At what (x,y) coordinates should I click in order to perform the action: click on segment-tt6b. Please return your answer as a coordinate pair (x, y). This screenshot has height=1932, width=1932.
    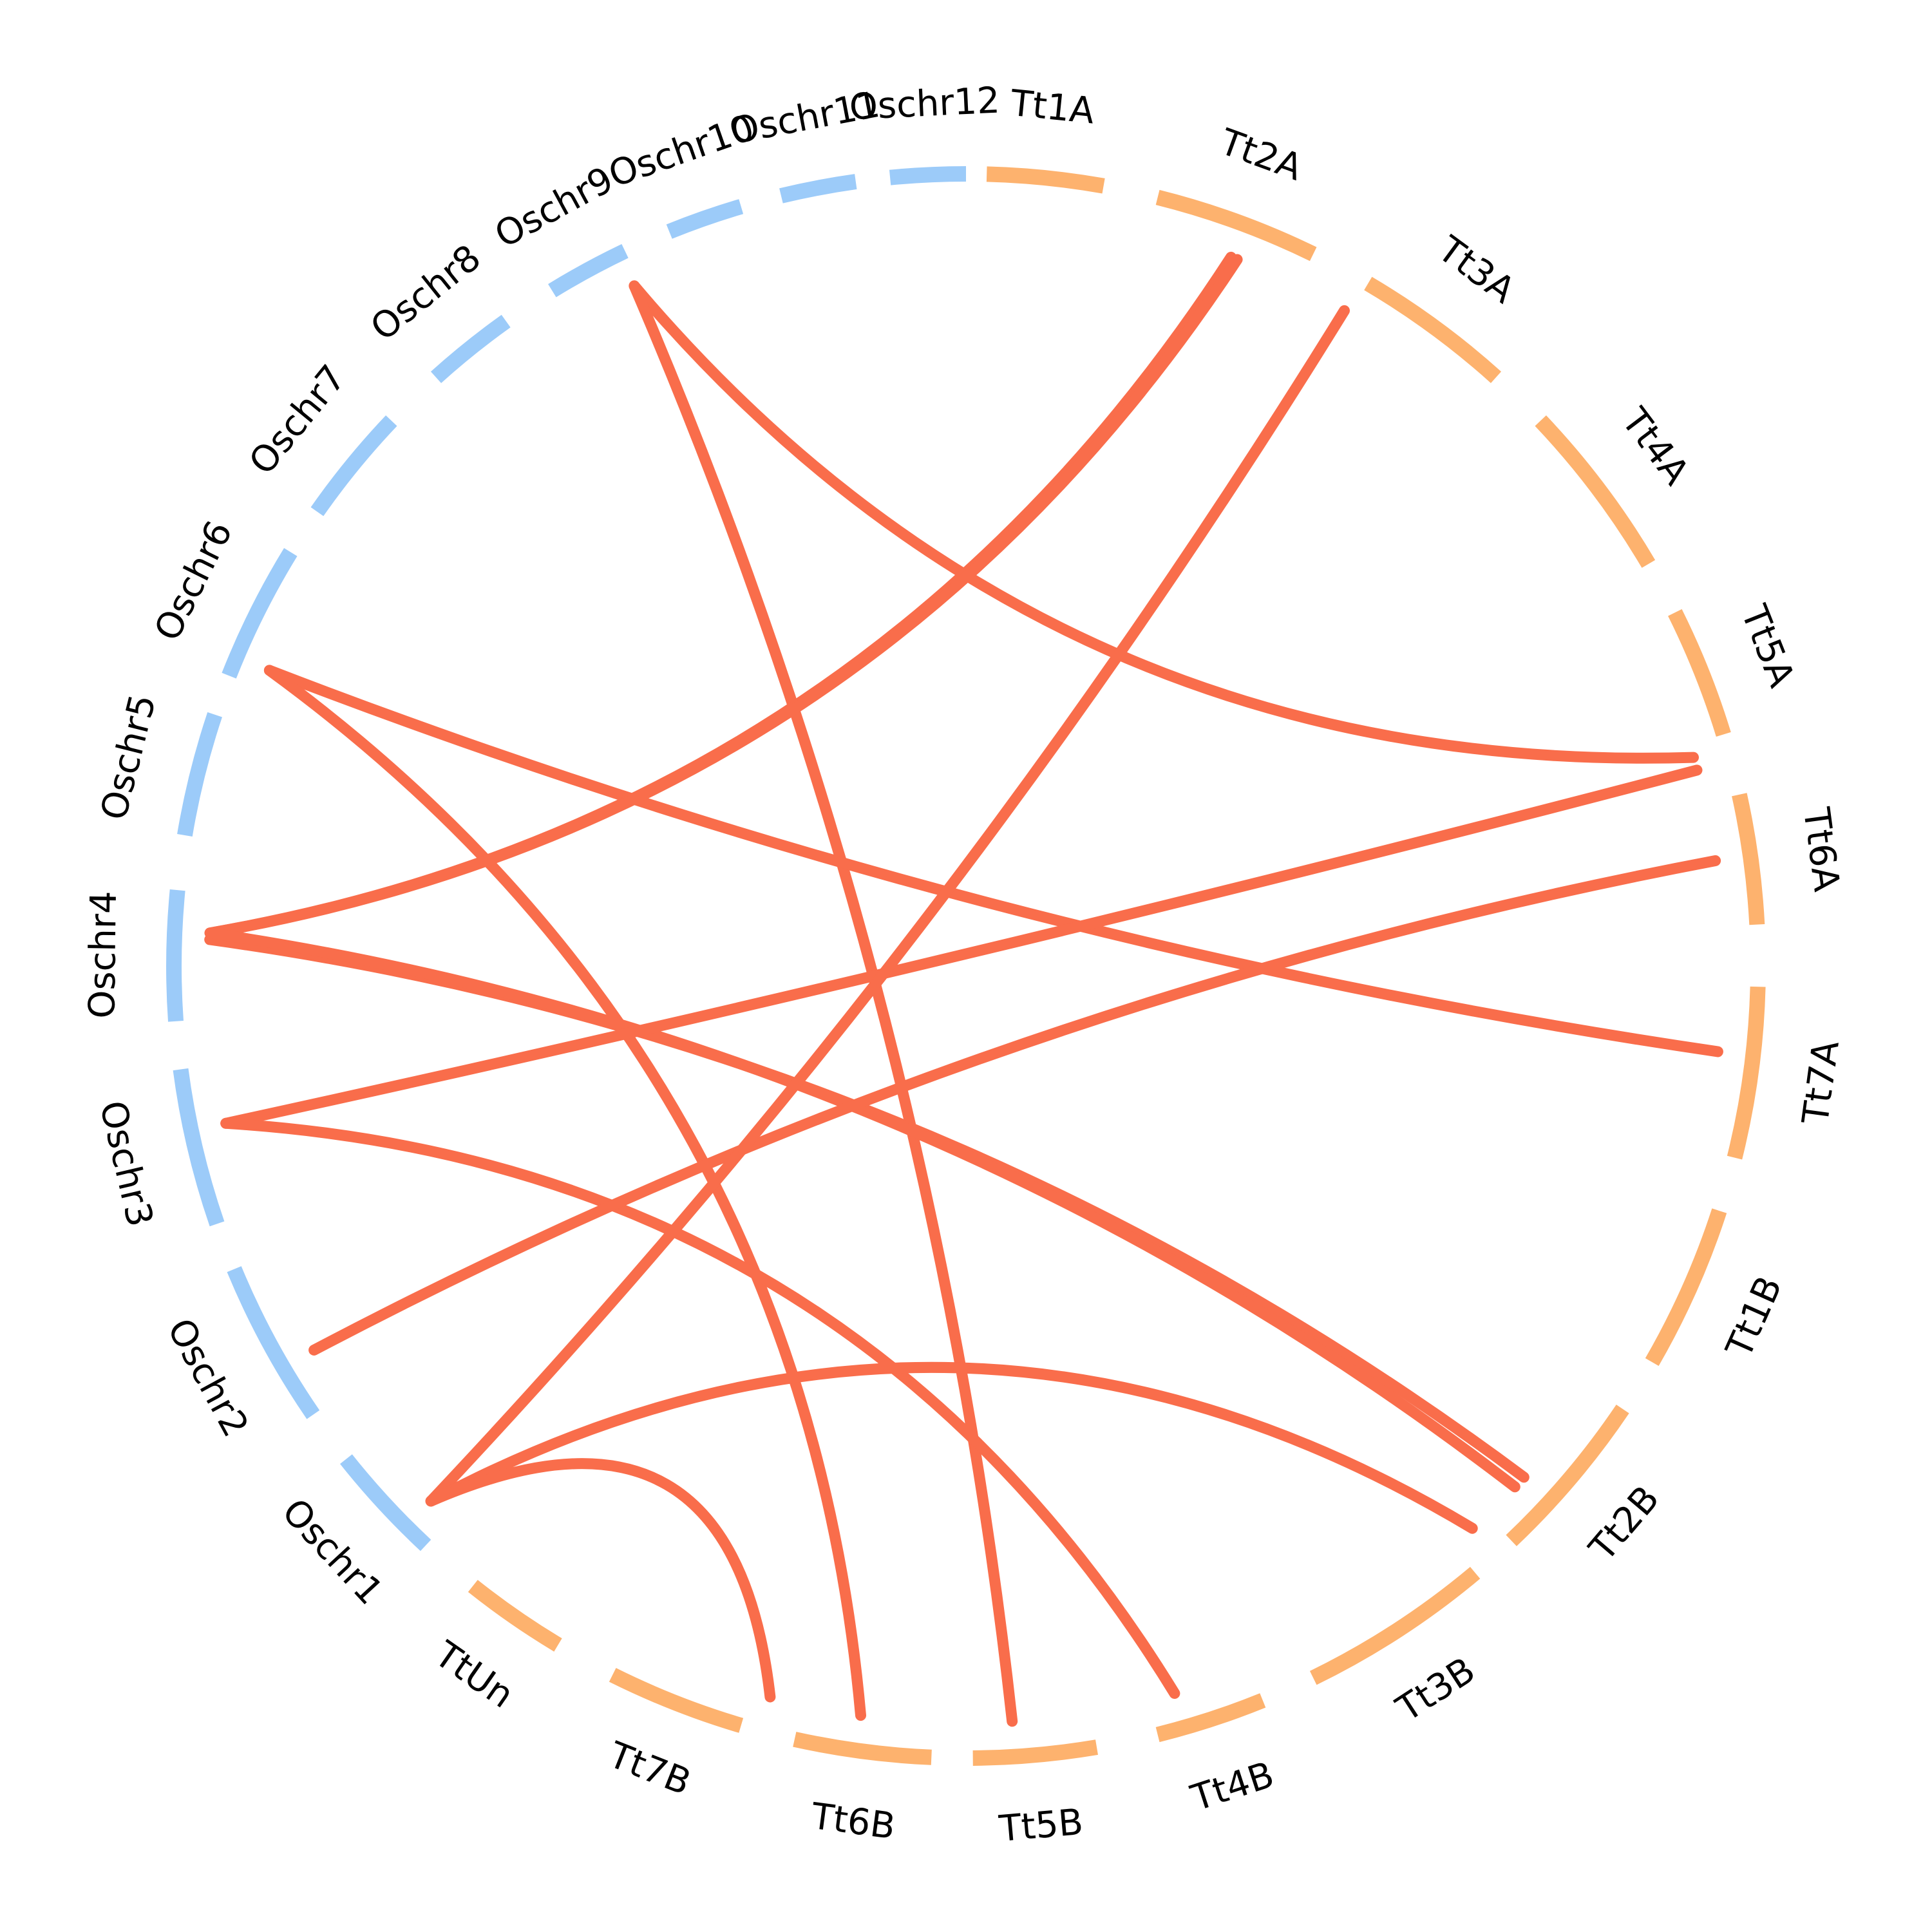
    Looking at the image, I should click on (862, 1748).